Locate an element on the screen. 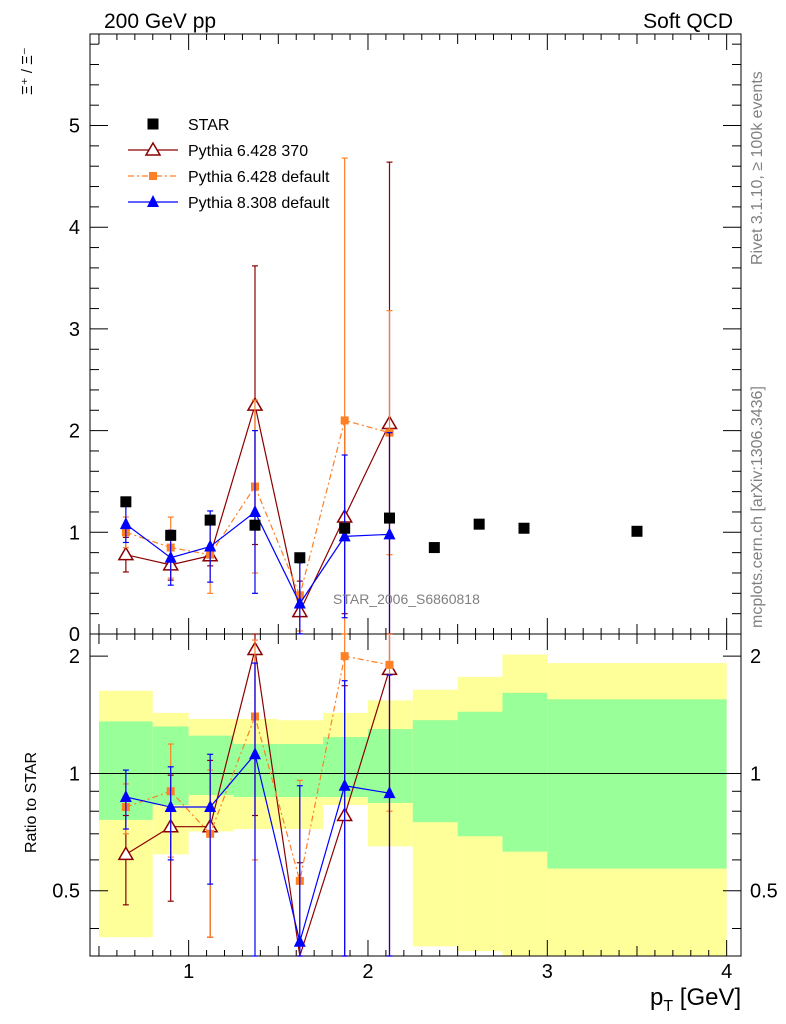  x-tick-label: 3 is located at coordinates (547, 972).